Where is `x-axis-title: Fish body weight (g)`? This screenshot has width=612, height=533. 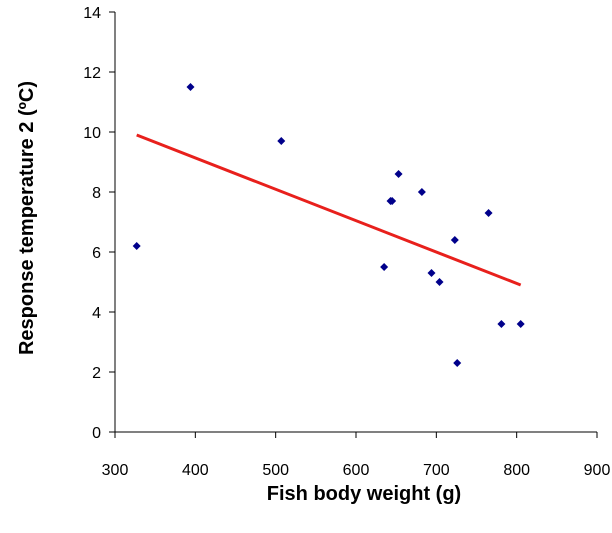
x-axis-title: Fish body weight (g) is located at coordinates (364, 494).